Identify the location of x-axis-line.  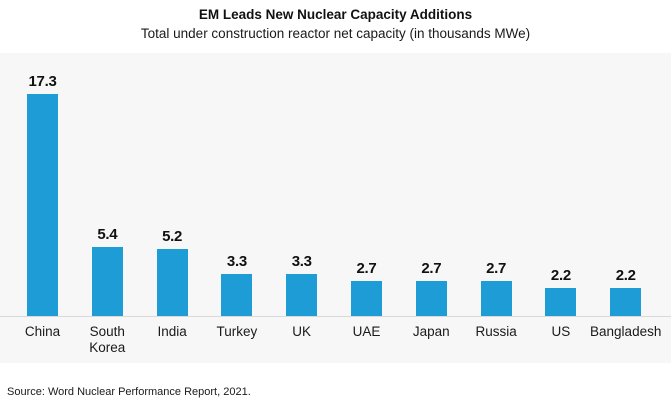
(335, 316).